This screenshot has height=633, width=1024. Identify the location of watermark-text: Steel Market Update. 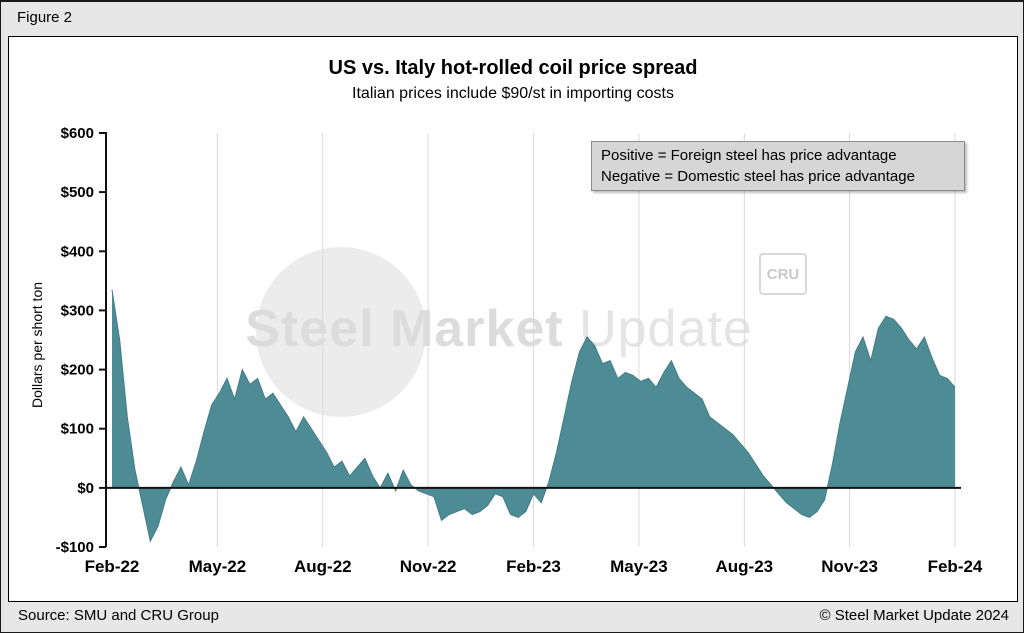
(499, 329).